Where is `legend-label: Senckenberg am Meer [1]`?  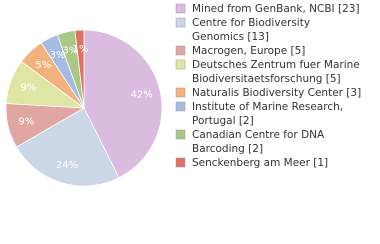
legend-label: Senckenberg am Meer [1] is located at coordinates (260, 163).